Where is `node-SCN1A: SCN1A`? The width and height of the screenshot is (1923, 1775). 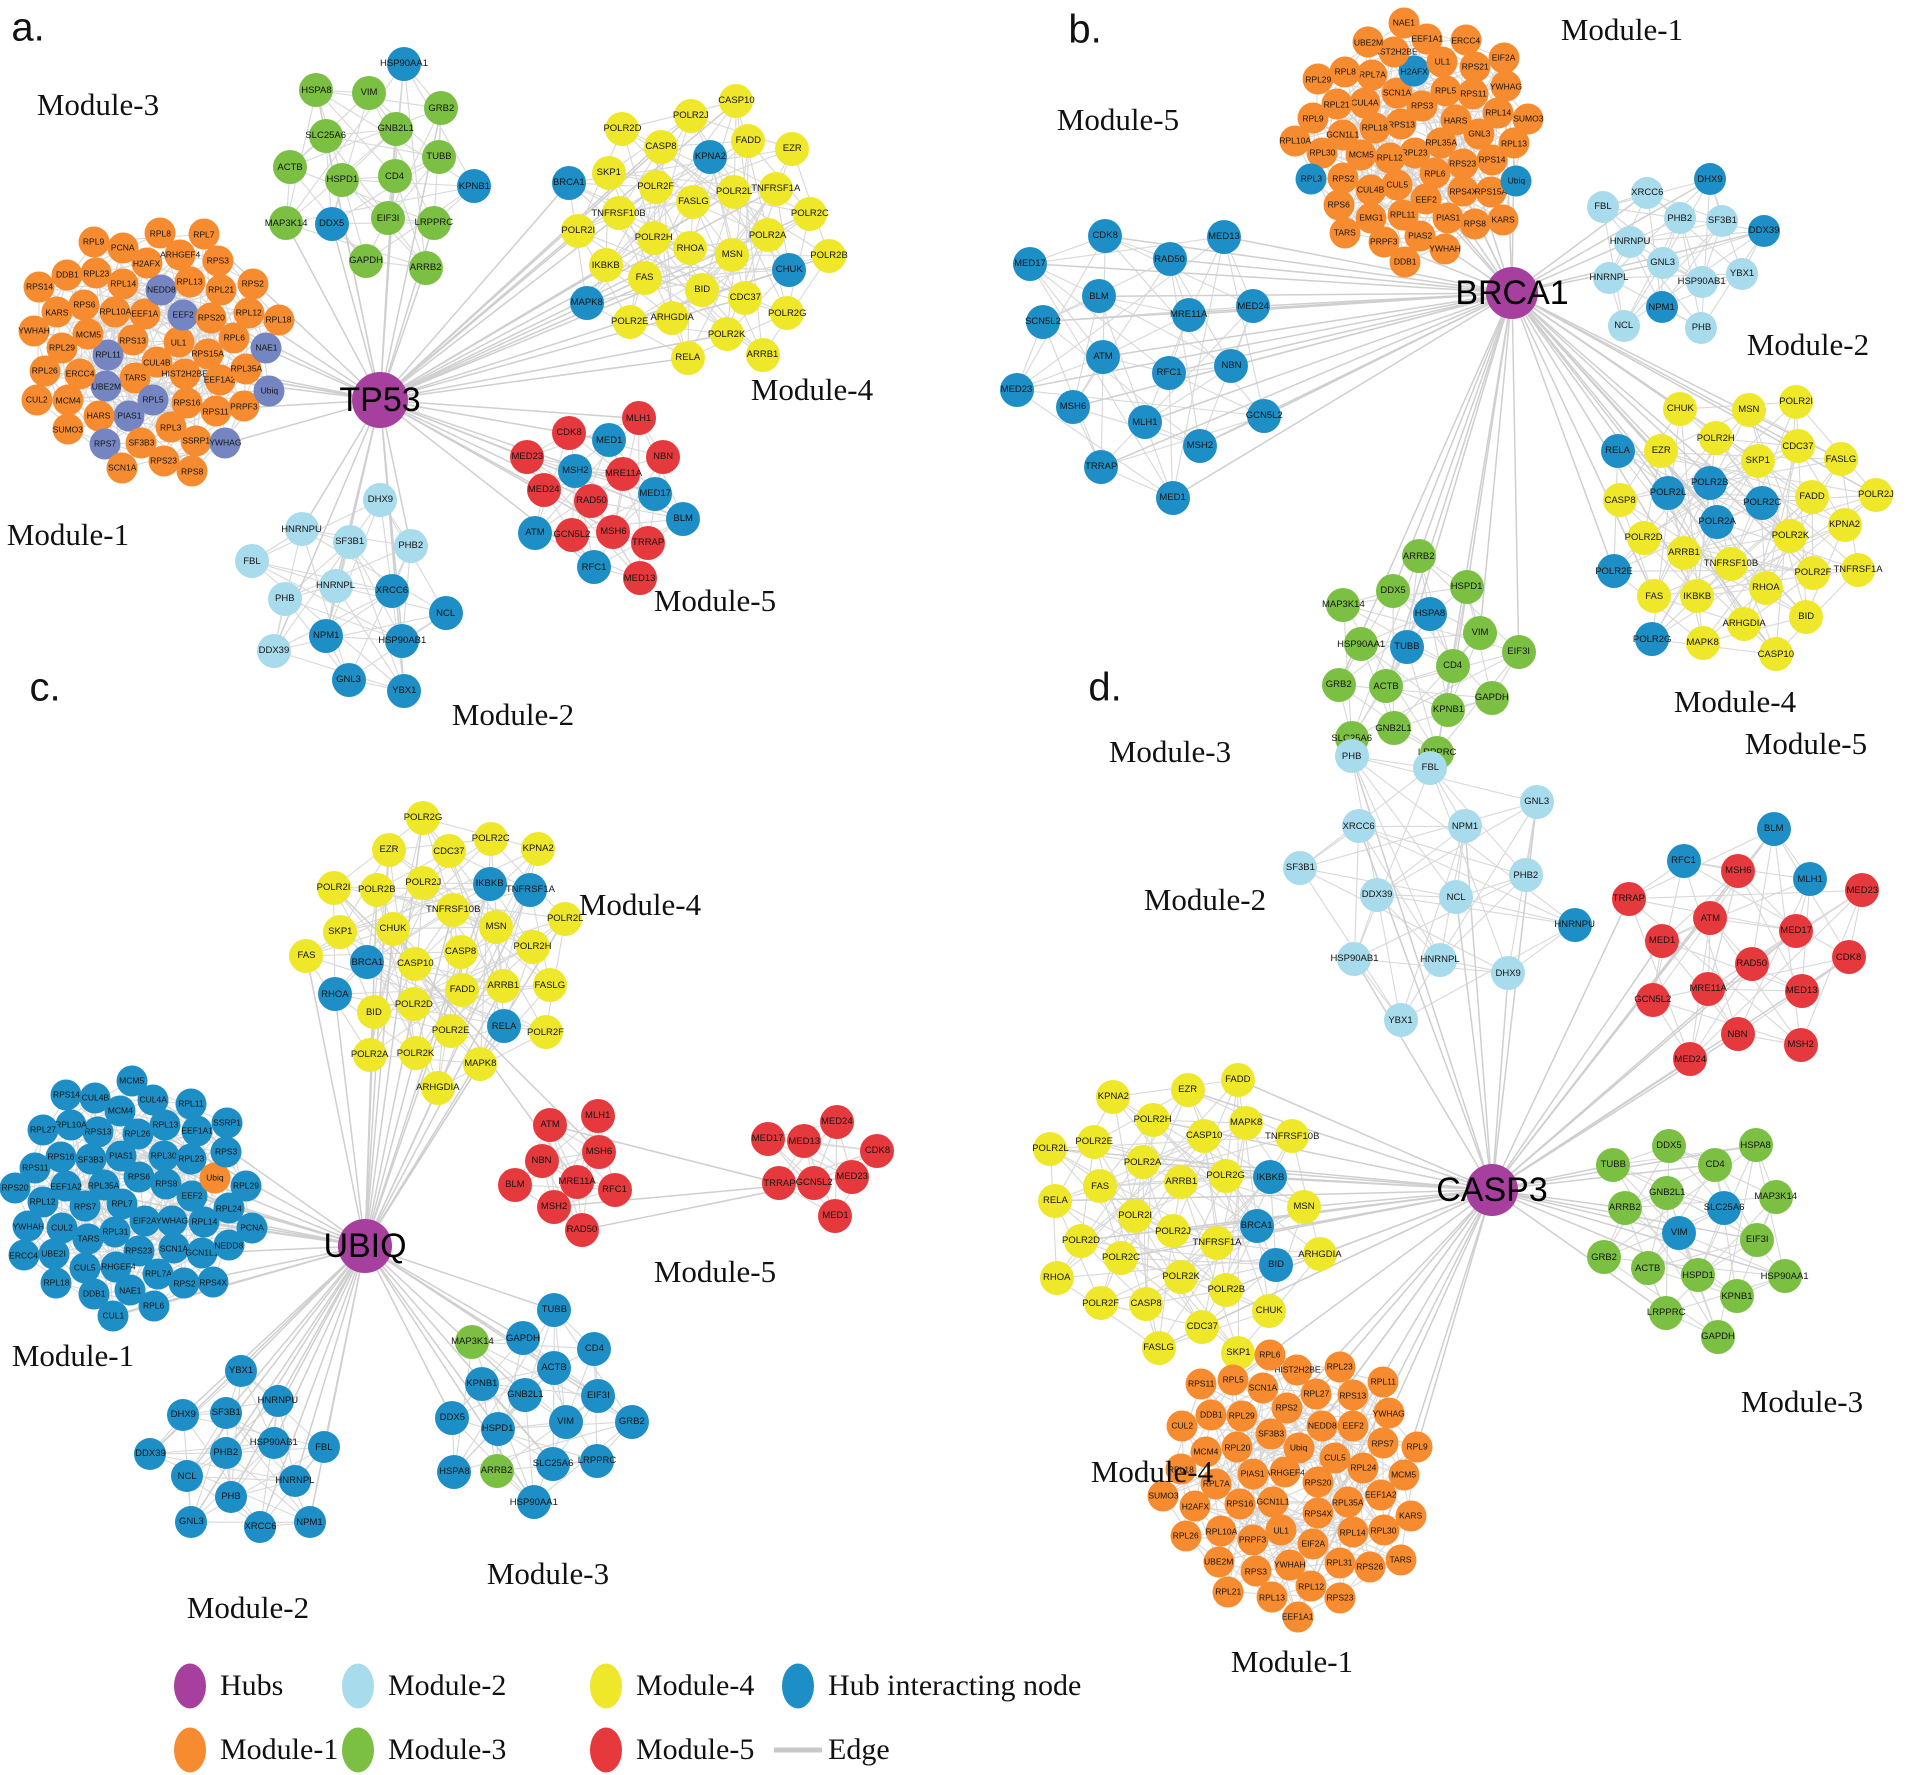 node-SCN1A: SCN1A is located at coordinates (122, 468).